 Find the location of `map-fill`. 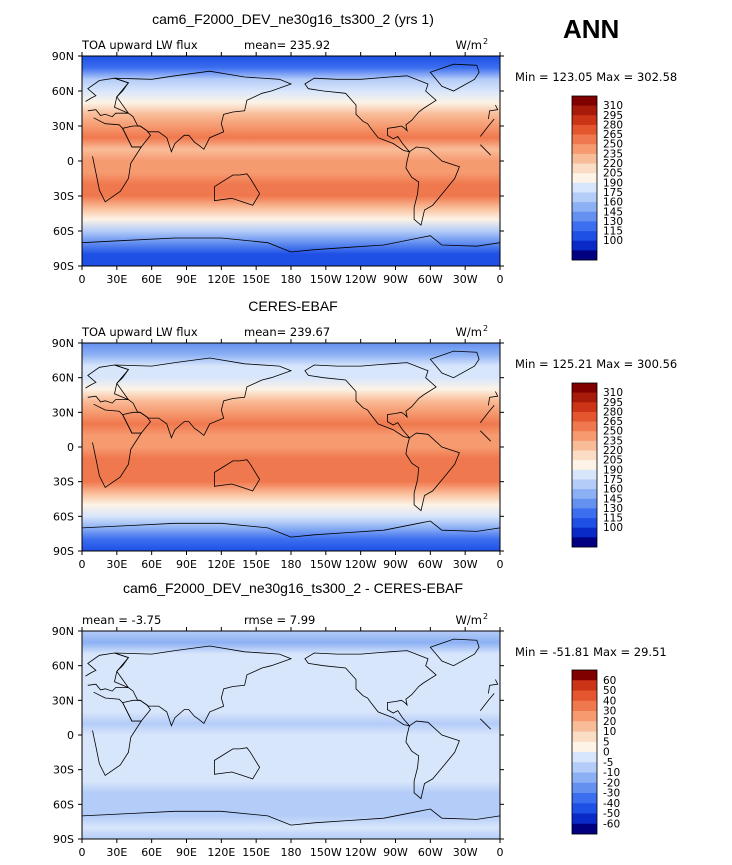

map-fill is located at coordinates (291, 161).